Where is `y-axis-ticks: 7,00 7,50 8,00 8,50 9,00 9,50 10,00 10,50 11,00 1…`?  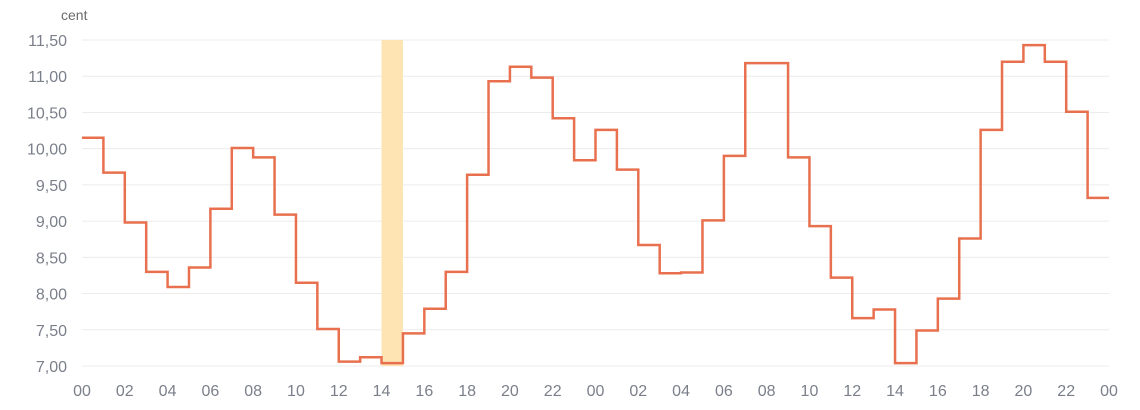 y-axis-ticks: 7,00 7,50 8,00 8,50 9,00 9,50 10,00 10,50 11,00 1… is located at coordinates (47, 204).